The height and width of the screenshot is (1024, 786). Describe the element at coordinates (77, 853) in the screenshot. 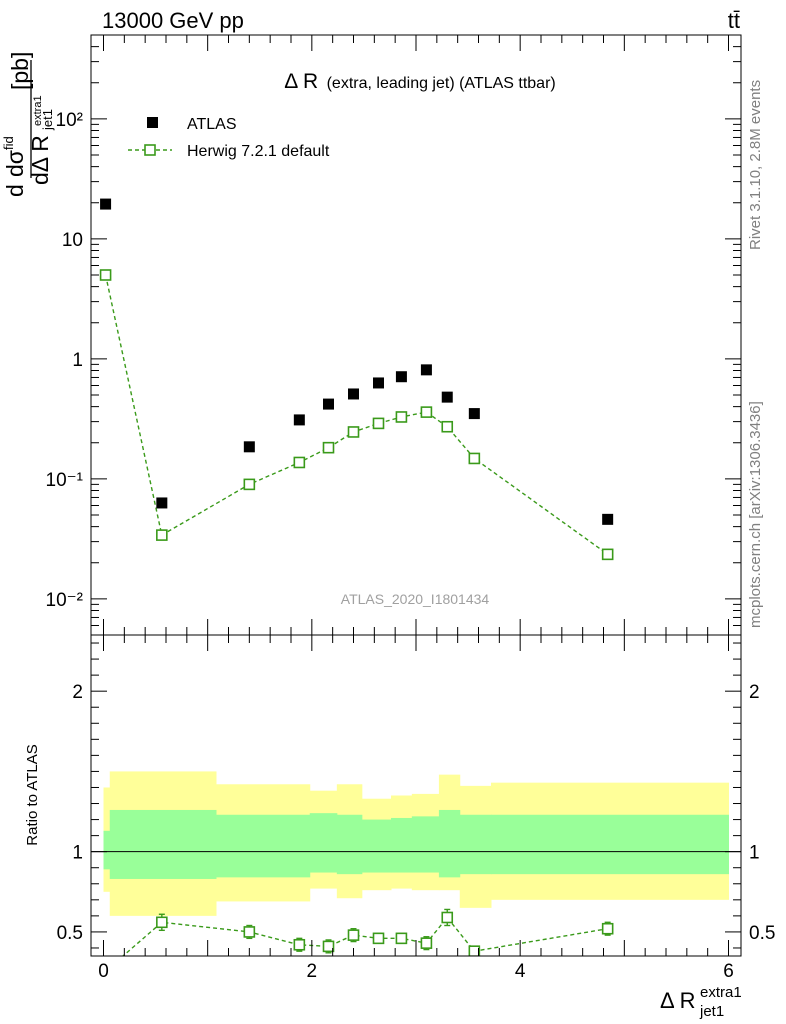

I see `ratio-y-tick-label-left: 1` at that location.